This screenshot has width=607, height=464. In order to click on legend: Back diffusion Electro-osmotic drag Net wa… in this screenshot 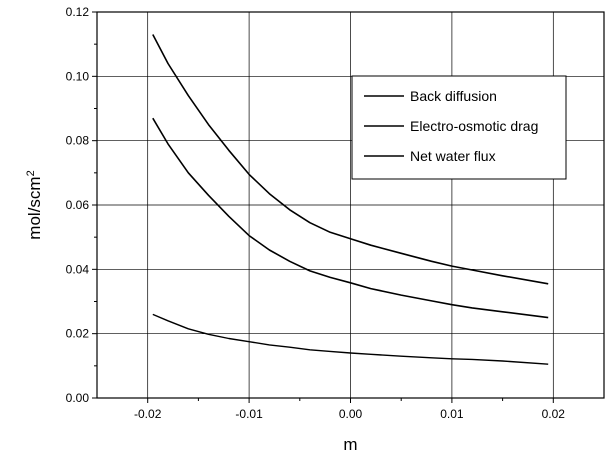, I will do `click(459, 127)`.